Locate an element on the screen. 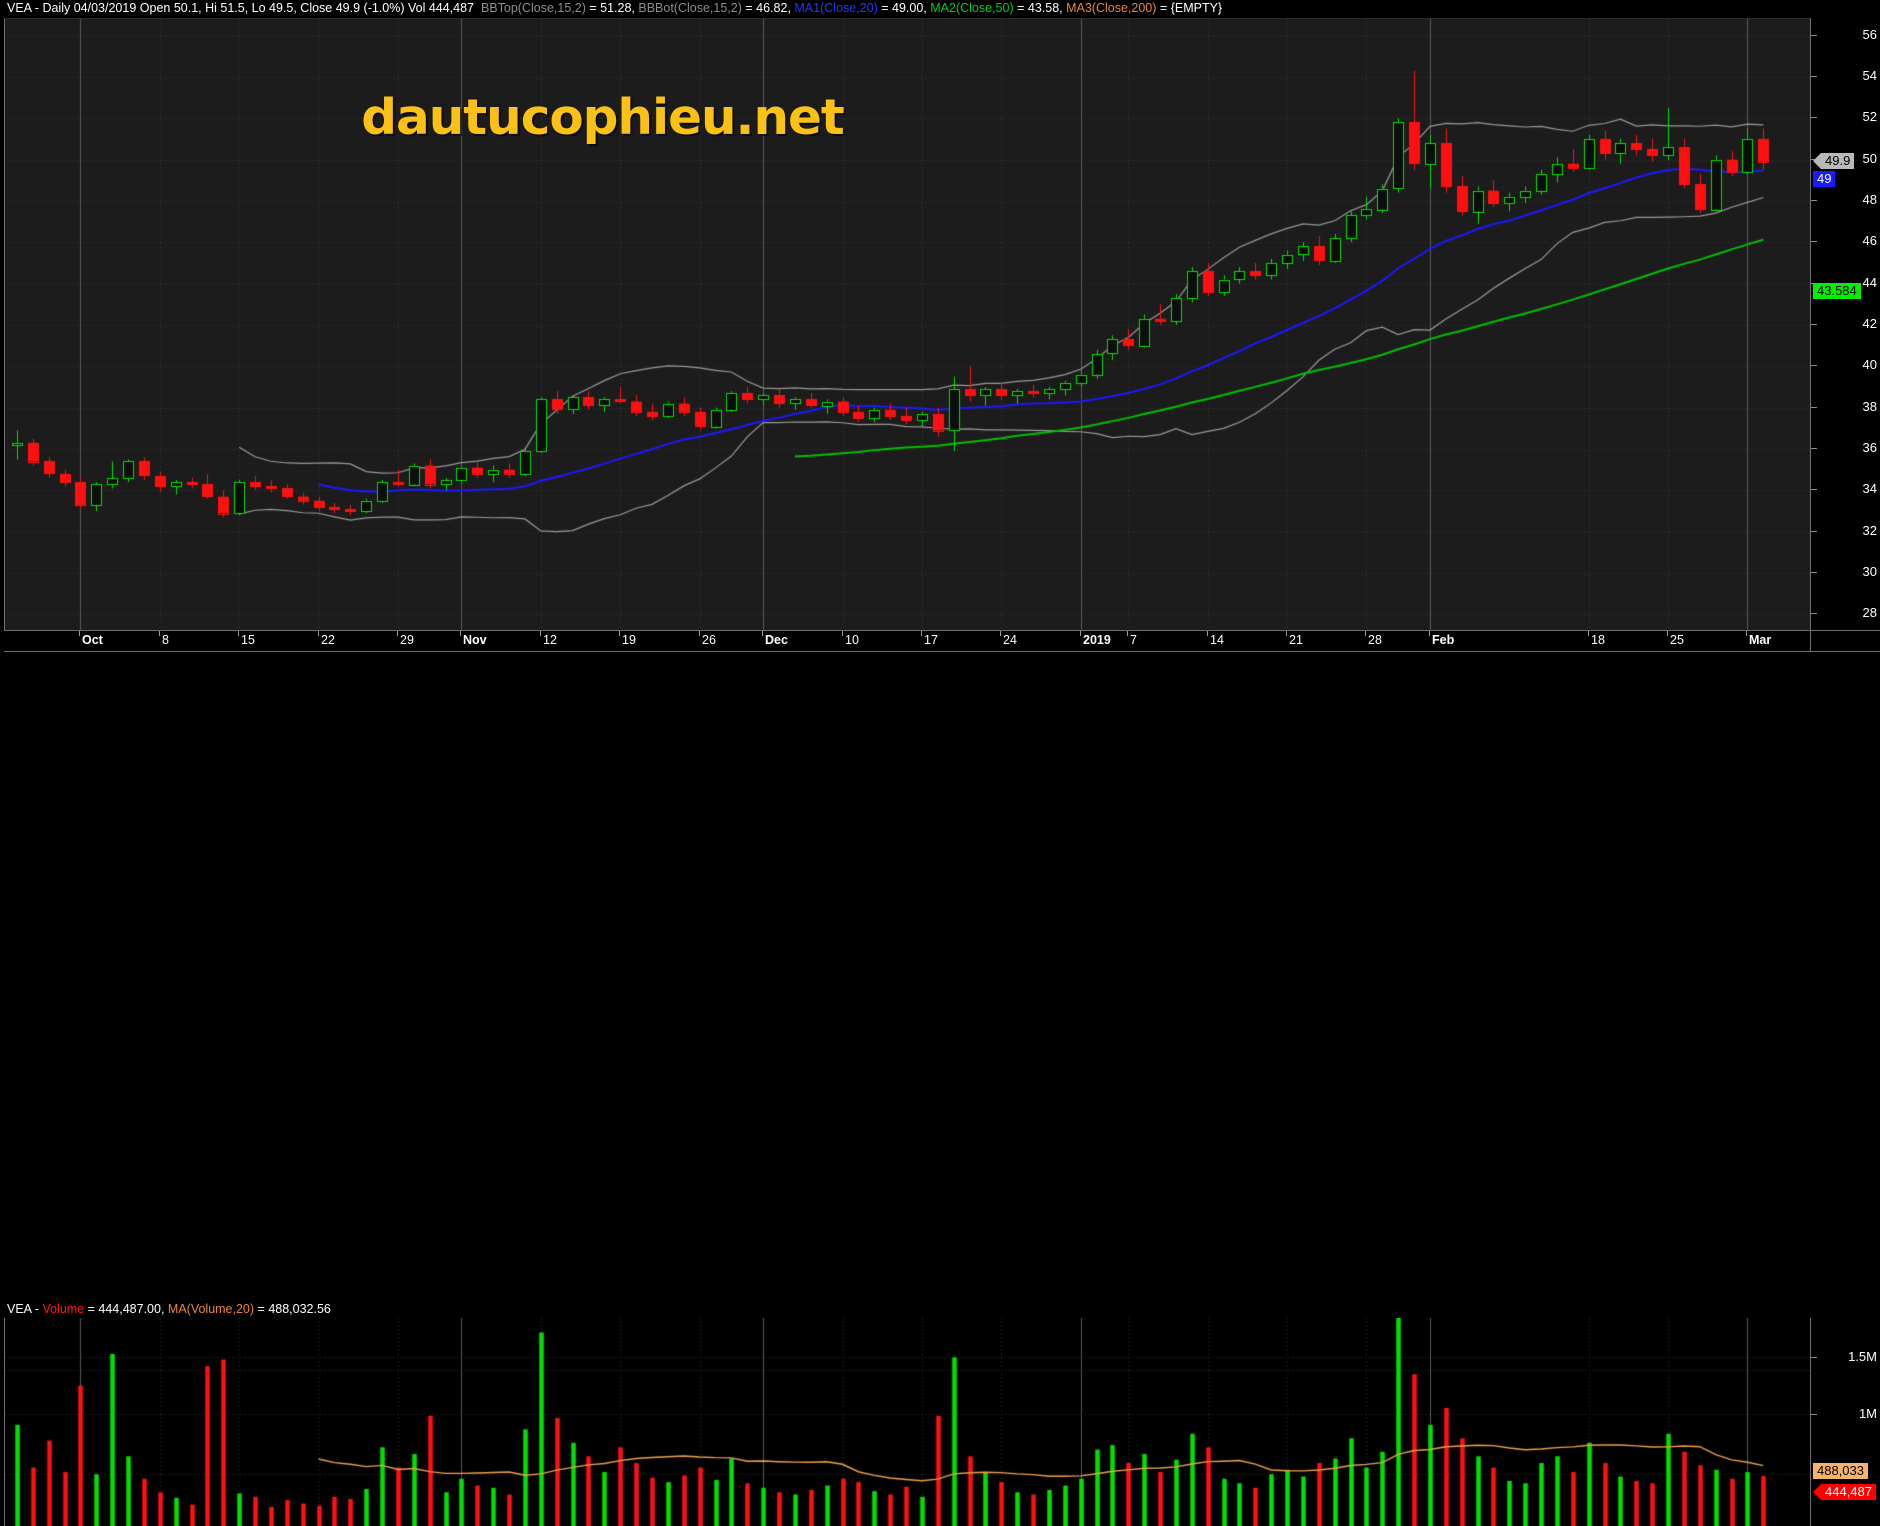 This screenshot has height=1526, width=1880. header-ma2-value: 43.58 is located at coordinates (1043, 8).